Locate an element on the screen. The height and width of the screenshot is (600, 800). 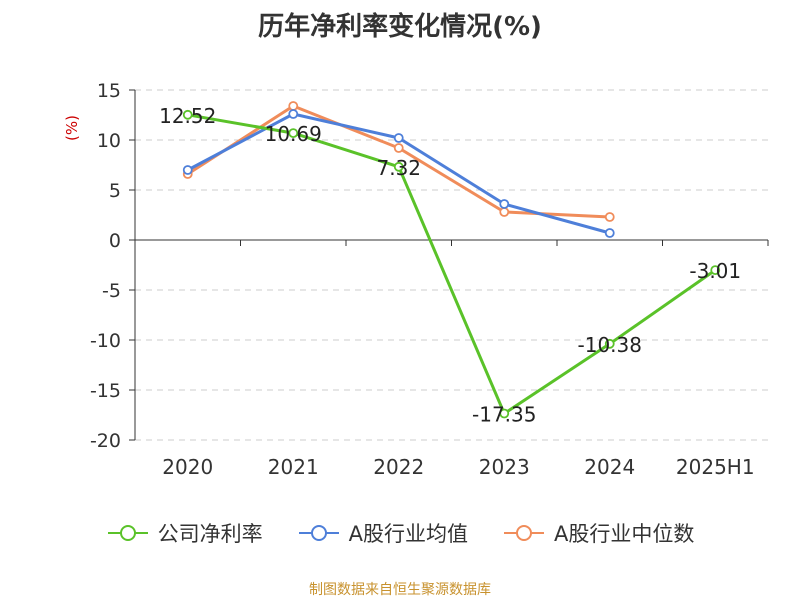
data-label: 10.69 is located at coordinates (293, 134).